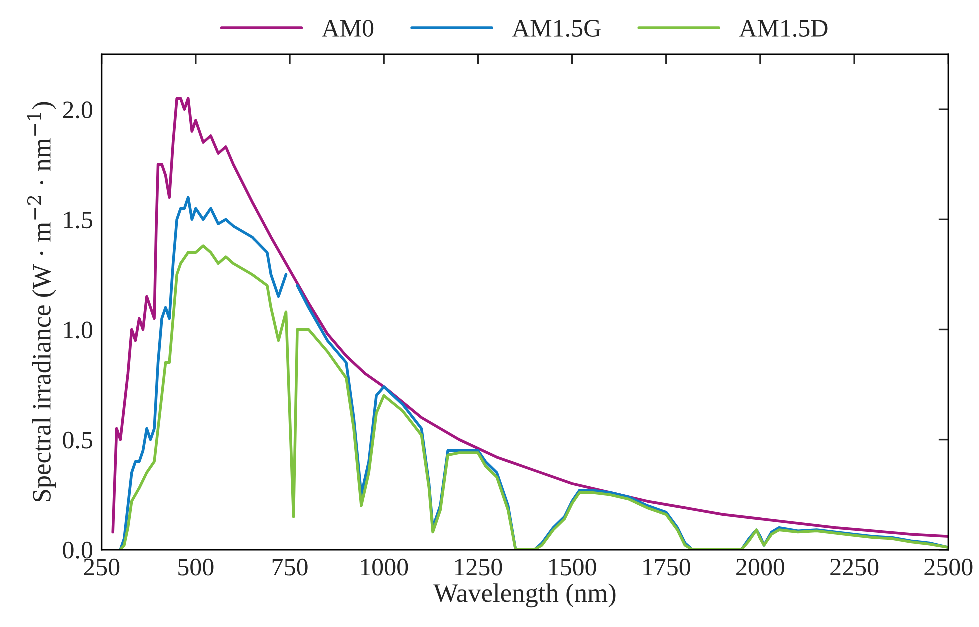  Describe the element at coordinates (556, 29) in the screenshot. I see `legend-label: AM1.5G` at that location.